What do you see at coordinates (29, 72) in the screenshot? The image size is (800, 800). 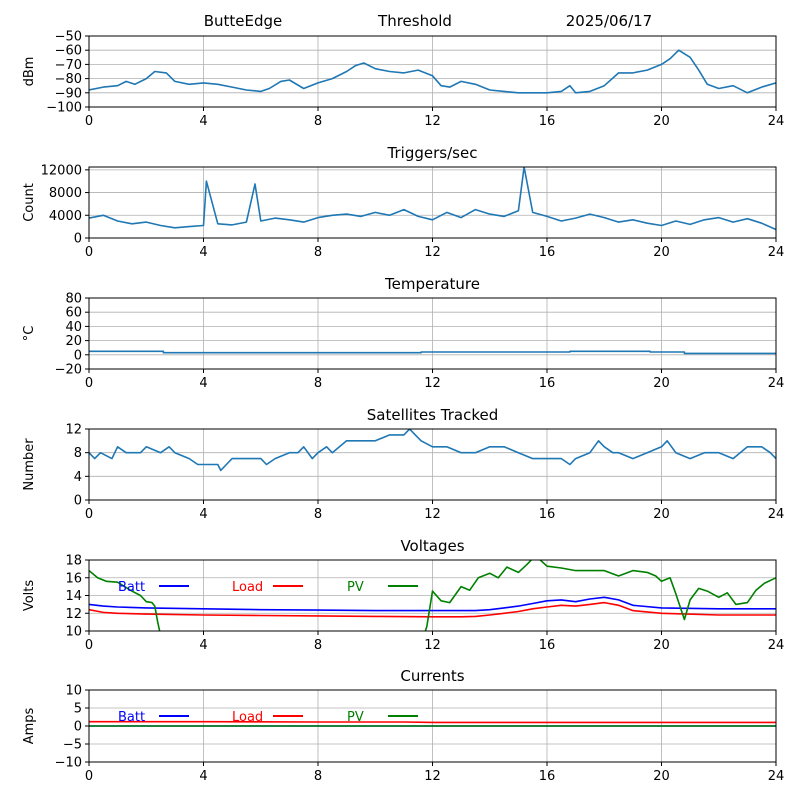 I see `y-axis-label: dBm` at bounding box center [29, 72].